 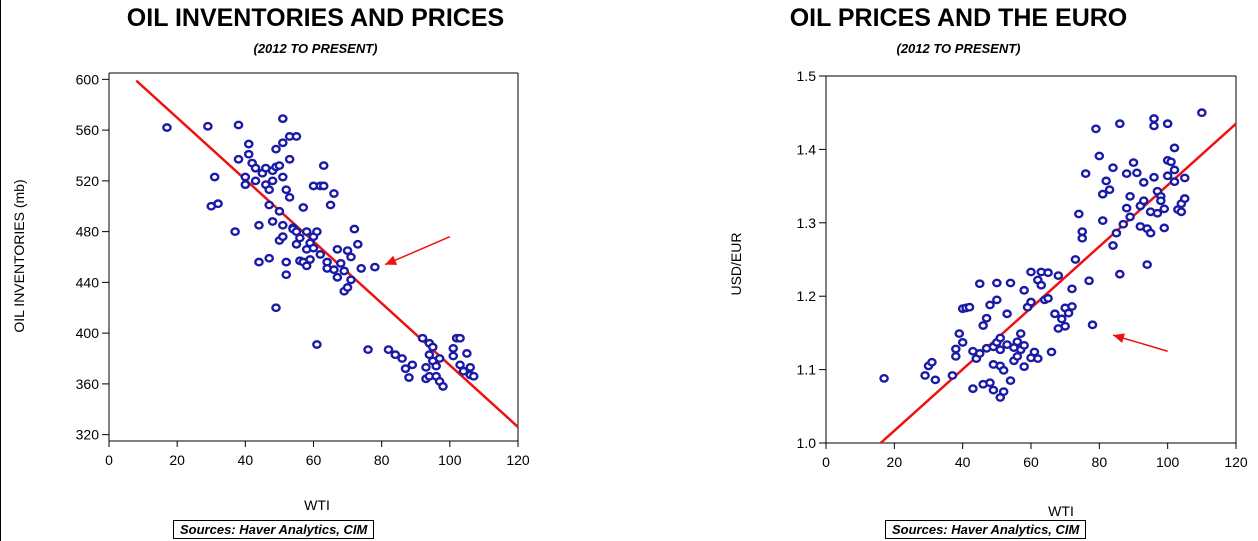 I want to click on y-tick-label: 560, so click(x=88, y=130).